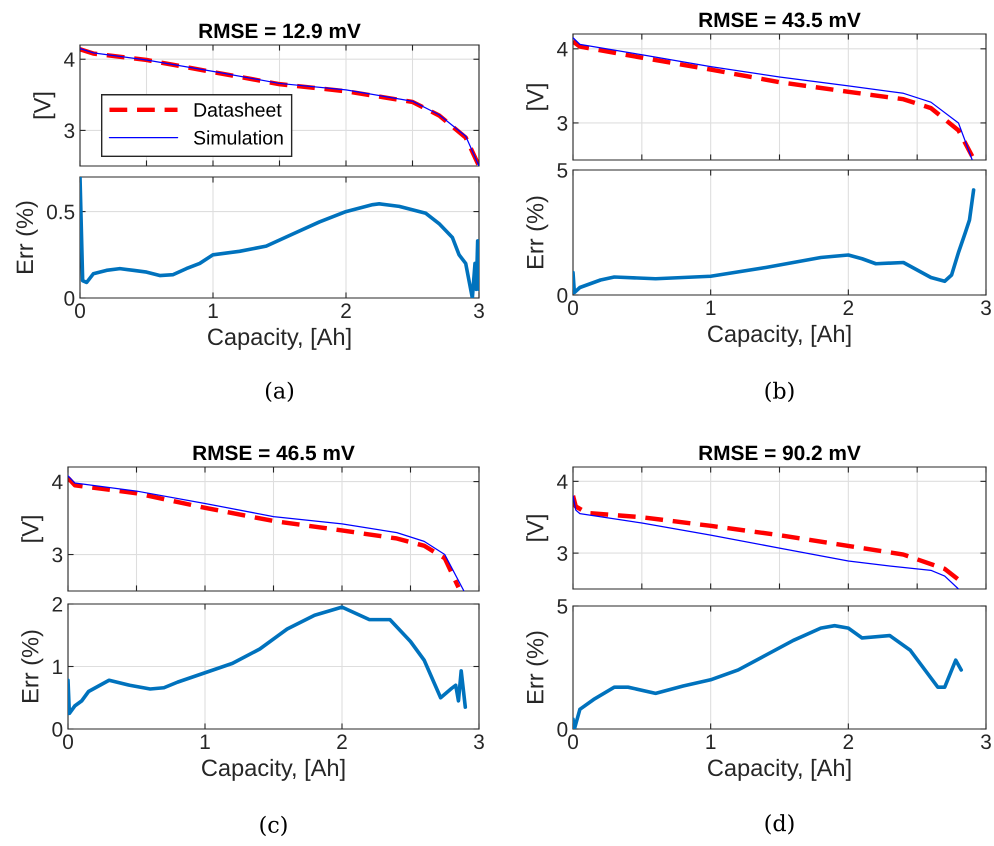  I want to click on legend-label: Datasheet, so click(238, 109).